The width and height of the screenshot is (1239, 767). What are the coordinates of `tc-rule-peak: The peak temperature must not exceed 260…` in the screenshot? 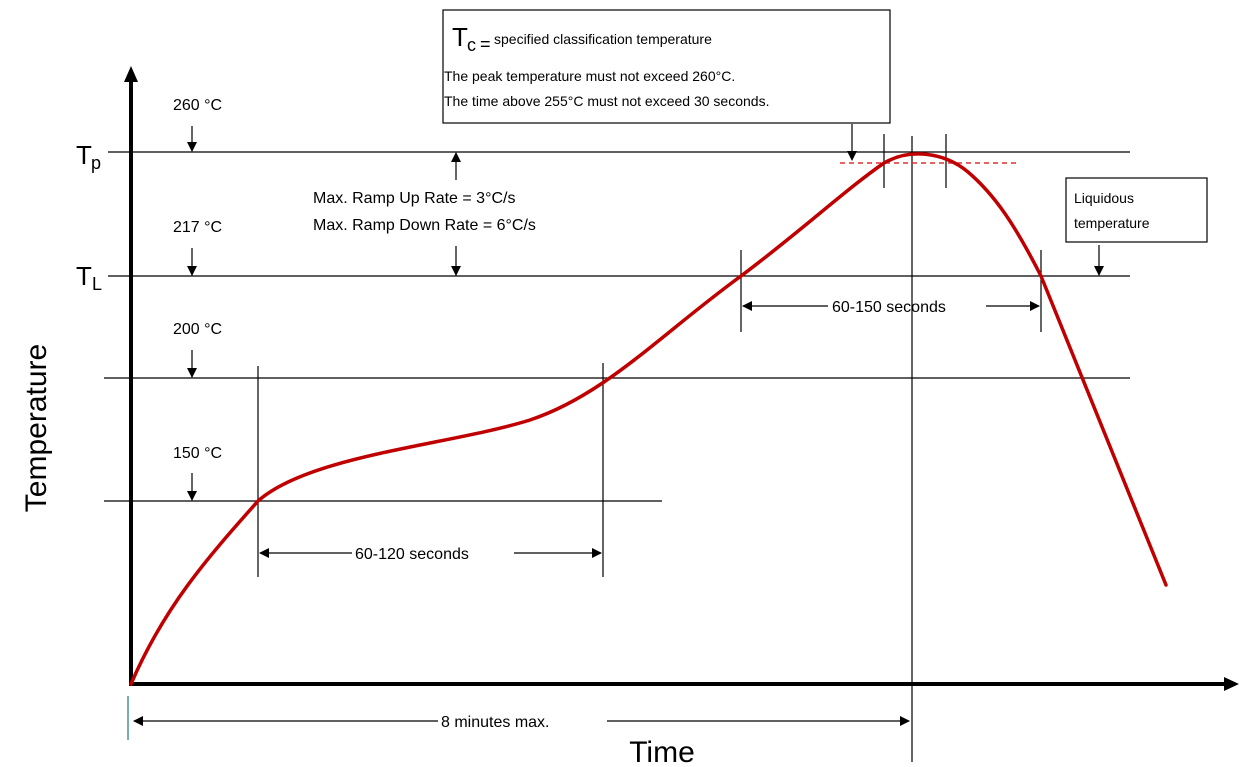 It's located at (589, 76).